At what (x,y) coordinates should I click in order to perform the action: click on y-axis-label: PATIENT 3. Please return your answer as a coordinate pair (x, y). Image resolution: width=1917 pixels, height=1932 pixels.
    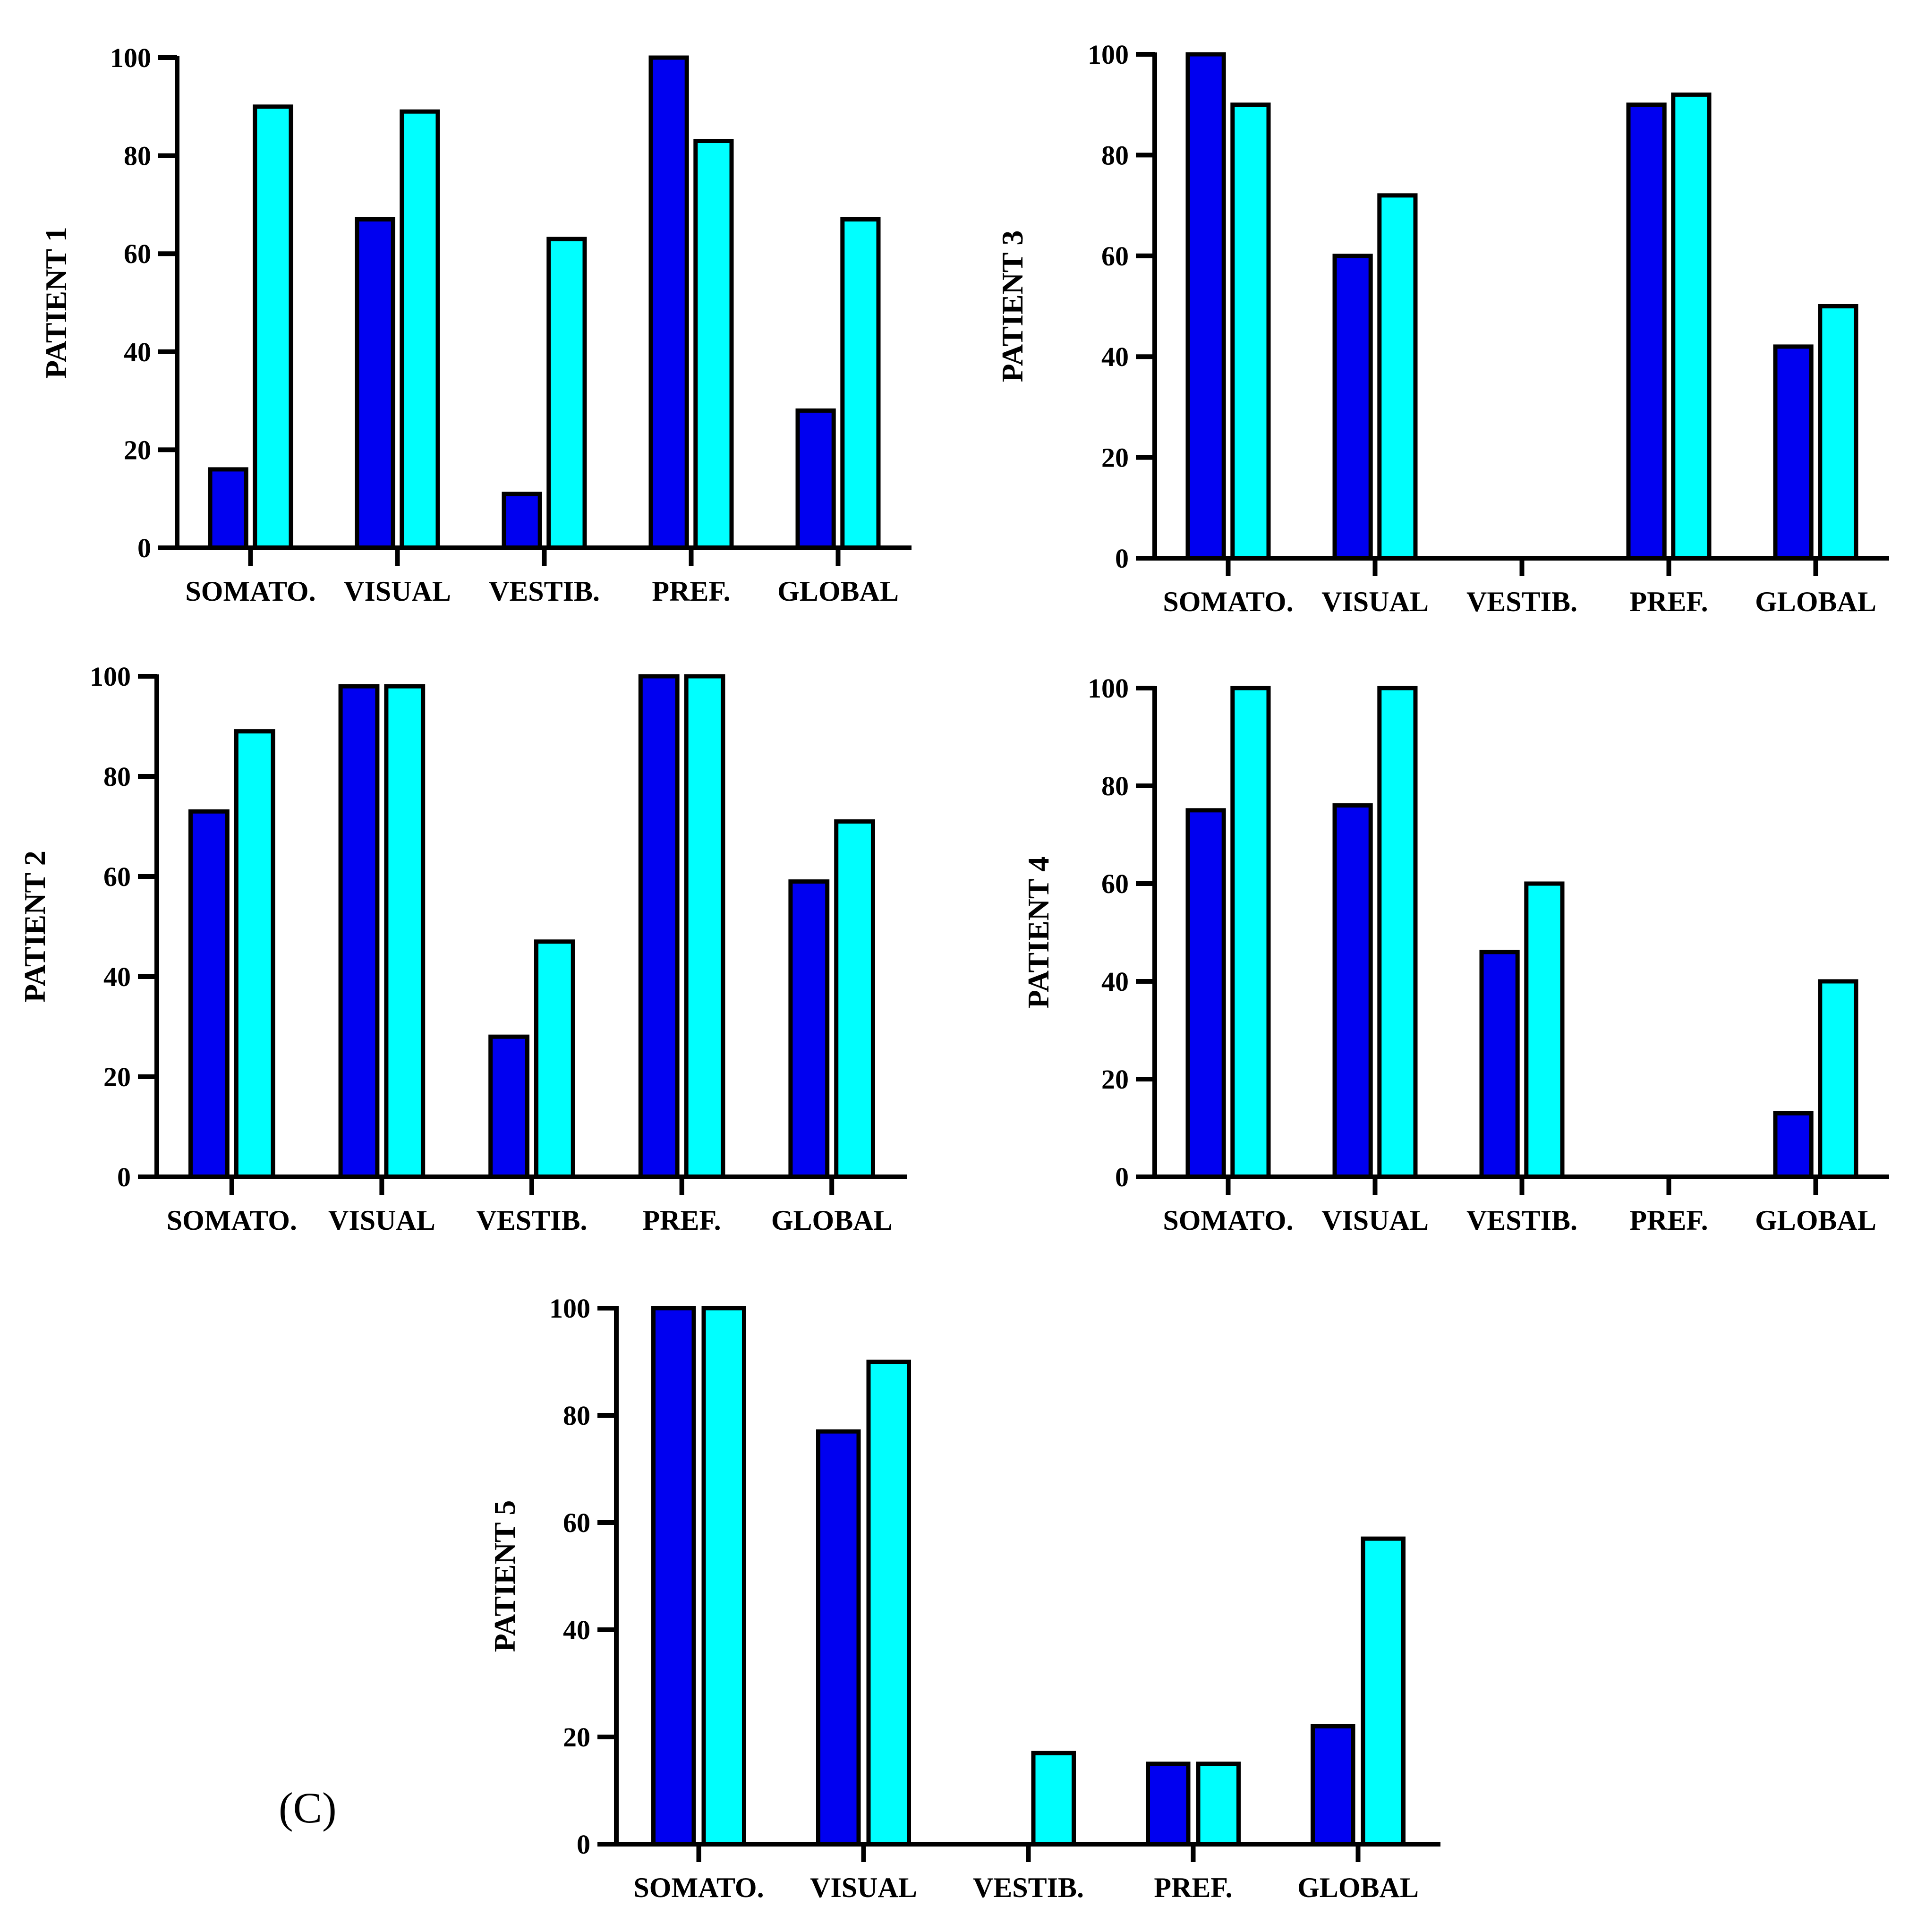
    Looking at the image, I should click on (1013, 306).